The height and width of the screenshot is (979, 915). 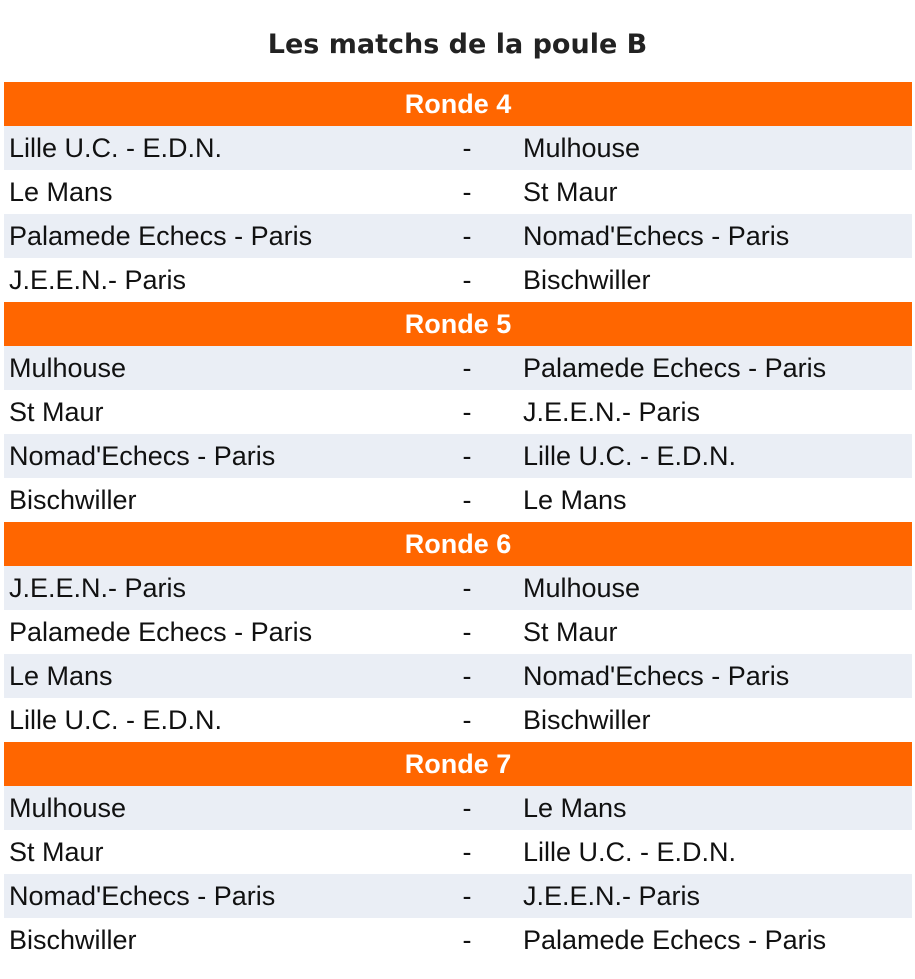 I want to click on round-label: Ronde 4, so click(x=458, y=104).